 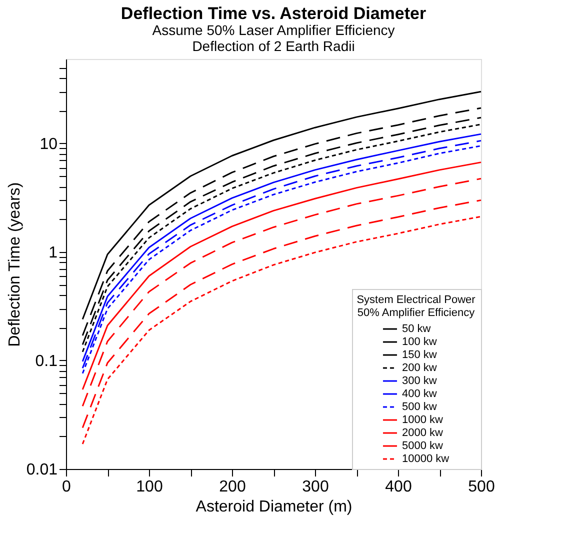 What do you see at coordinates (419, 381) in the screenshot?
I see `legend-label: 300 kw` at bounding box center [419, 381].